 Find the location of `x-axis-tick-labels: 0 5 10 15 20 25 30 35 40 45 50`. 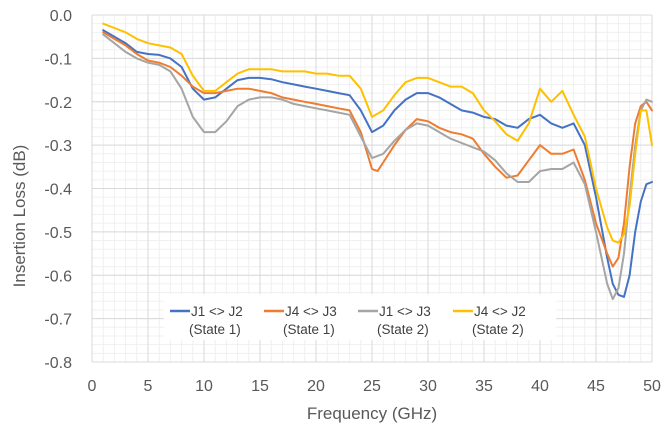

x-axis-tick-labels: 0 5 10 15 20 25 30 35 40 45 50 is located at coordinates (374, 386).